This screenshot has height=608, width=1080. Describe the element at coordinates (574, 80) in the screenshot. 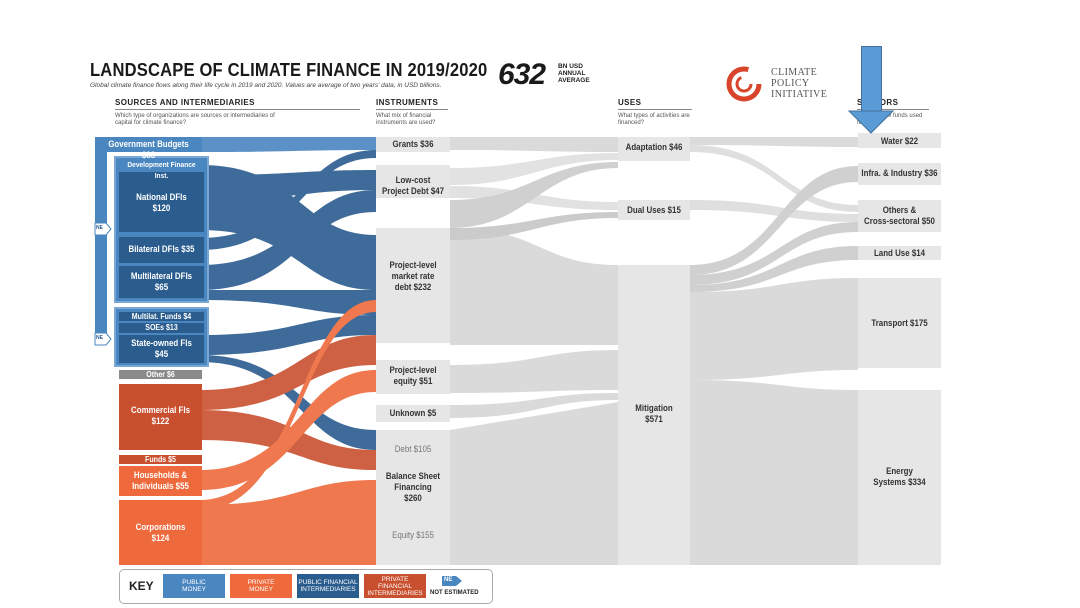

I see `total-unit-line-3: AVERAGE` at that location.